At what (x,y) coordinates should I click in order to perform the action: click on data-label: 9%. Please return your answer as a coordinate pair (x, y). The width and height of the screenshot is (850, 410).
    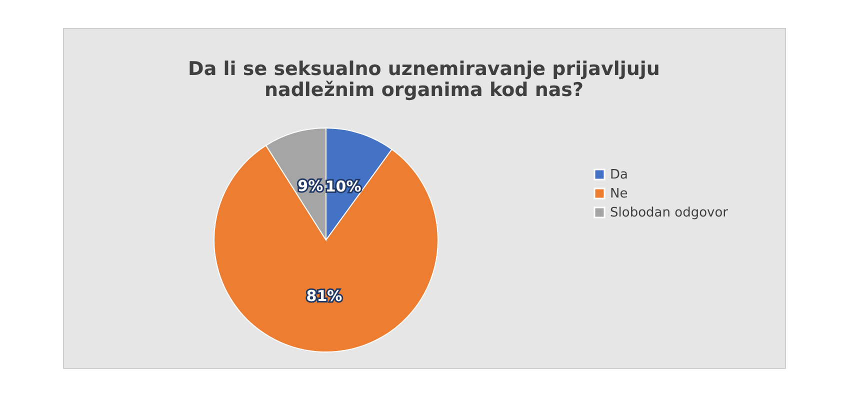
    Looking at the image, I should click on (311, 186).